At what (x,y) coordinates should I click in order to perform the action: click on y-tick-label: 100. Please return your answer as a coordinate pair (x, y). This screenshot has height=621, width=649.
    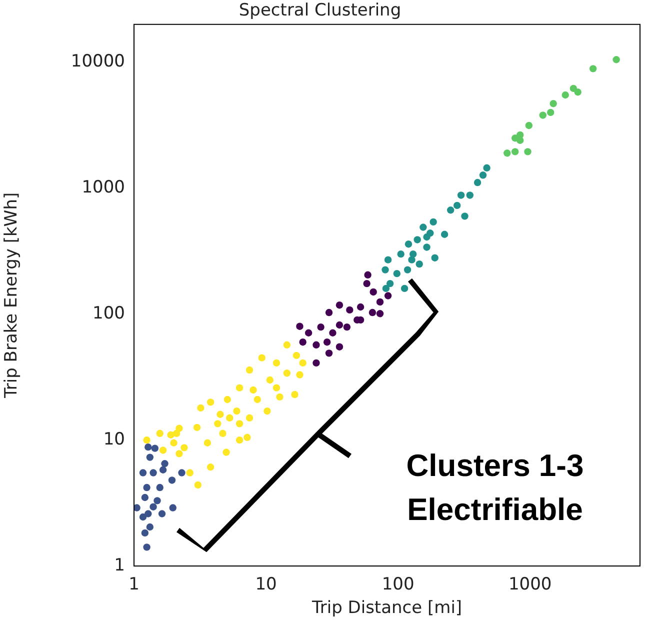
    Looking at the image, I should click on (108, 314).